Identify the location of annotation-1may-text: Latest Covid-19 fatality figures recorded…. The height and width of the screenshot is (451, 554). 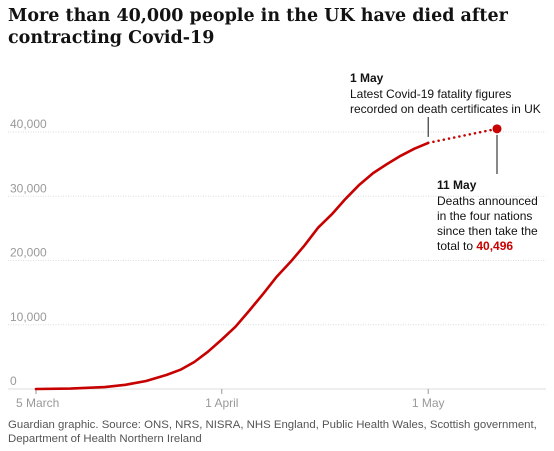
(445, 101).